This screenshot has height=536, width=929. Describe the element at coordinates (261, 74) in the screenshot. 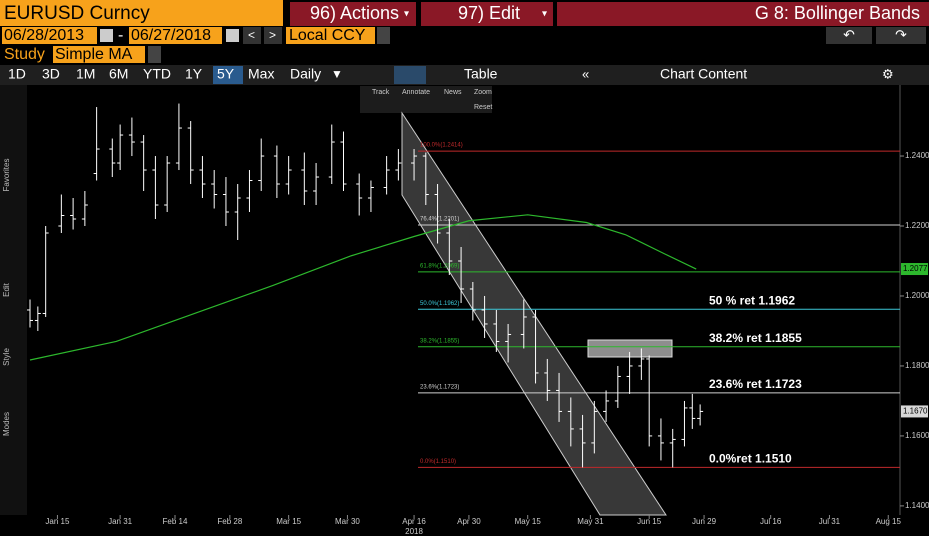

I see `period-button: Max` at that location.